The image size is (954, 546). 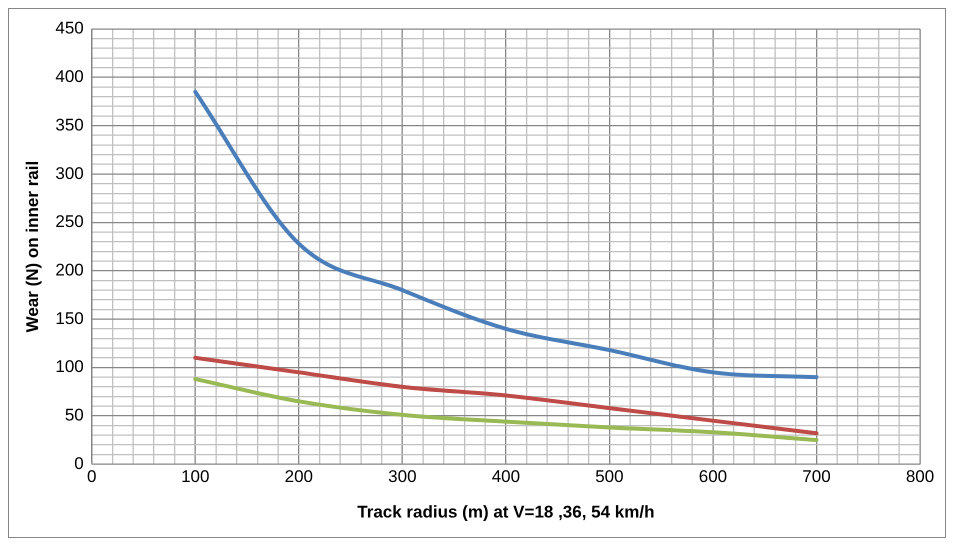 I want to click on x-tick-label: 800, so click(x=920, y=476).